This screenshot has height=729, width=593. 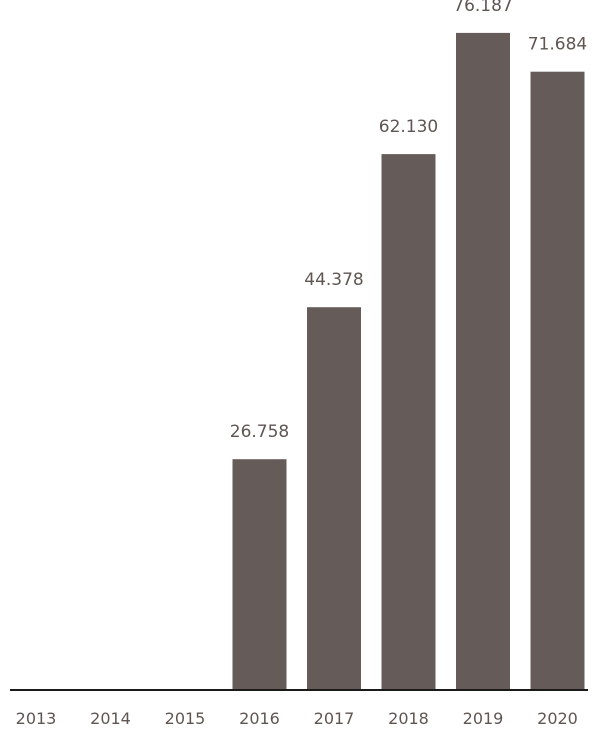 I want to click on bar-2017, so click(x=334, y=498).